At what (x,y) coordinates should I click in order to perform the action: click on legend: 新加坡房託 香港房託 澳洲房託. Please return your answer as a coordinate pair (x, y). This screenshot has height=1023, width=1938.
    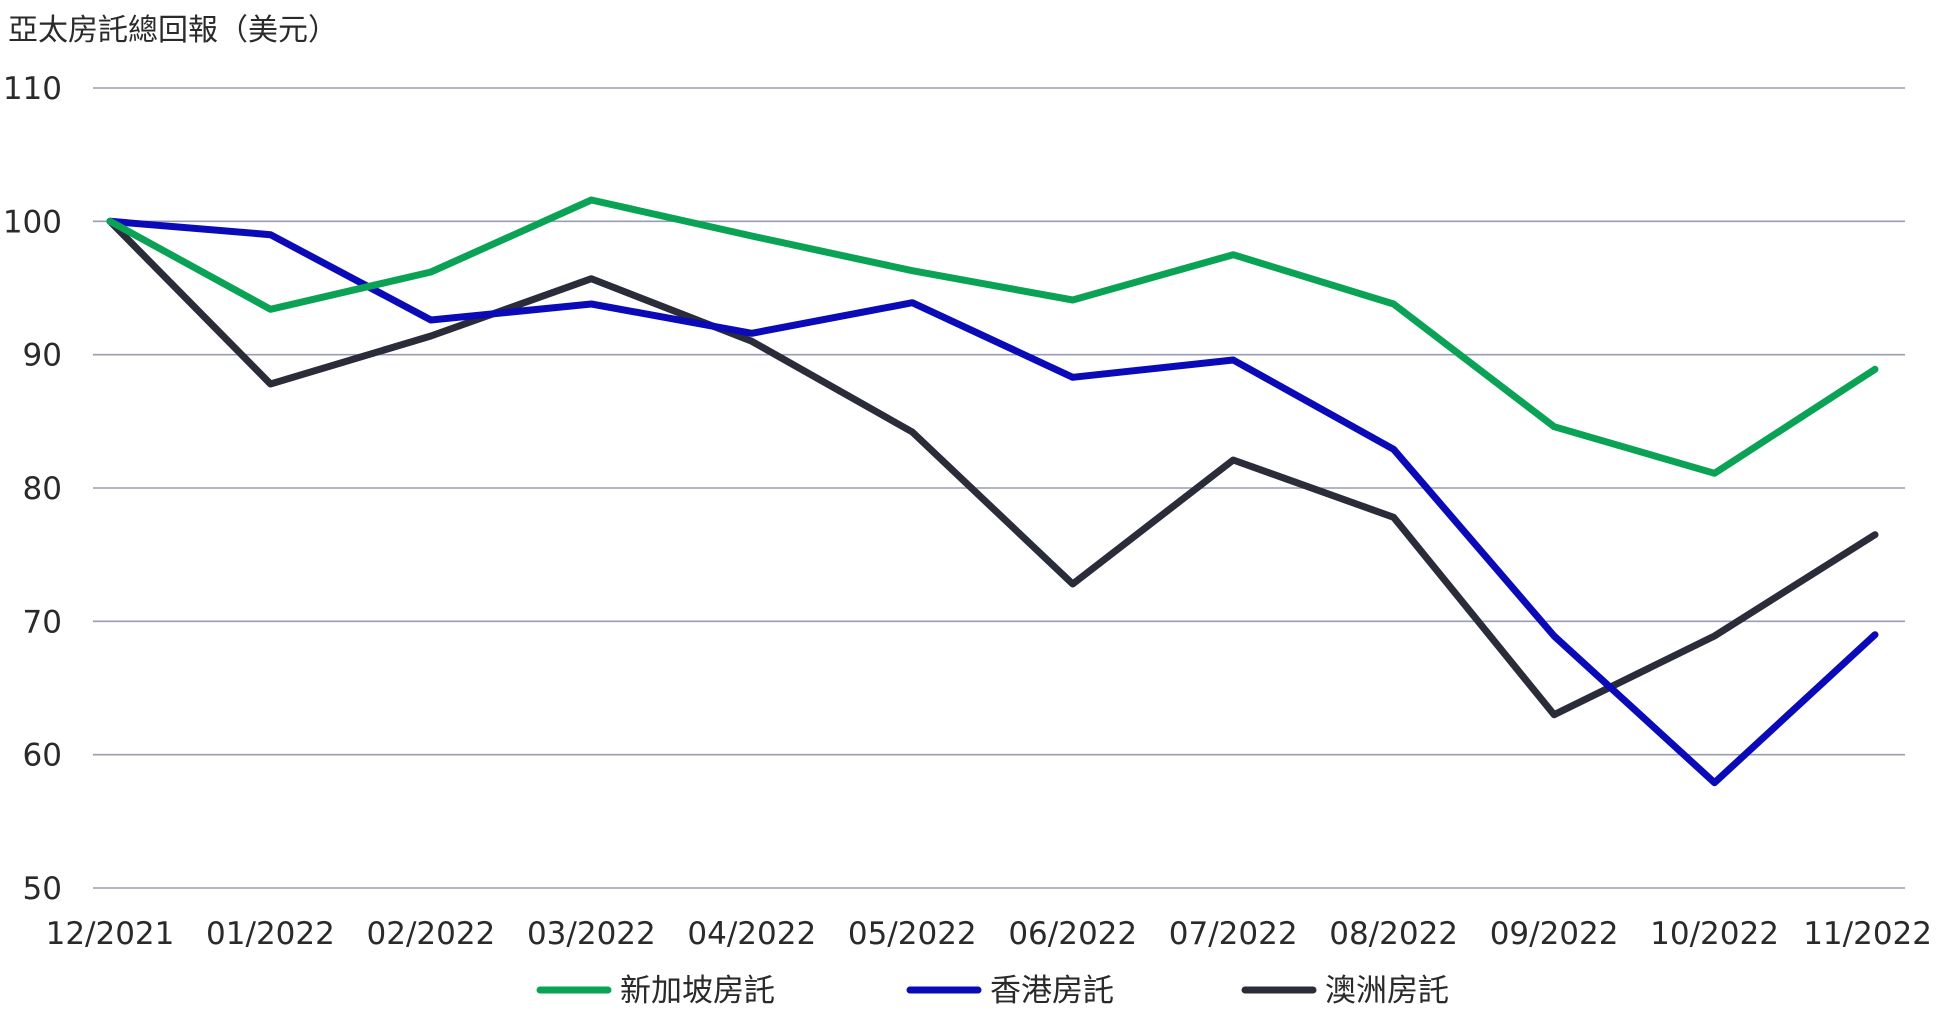
    Looking at the image, I should click on (992, 991).